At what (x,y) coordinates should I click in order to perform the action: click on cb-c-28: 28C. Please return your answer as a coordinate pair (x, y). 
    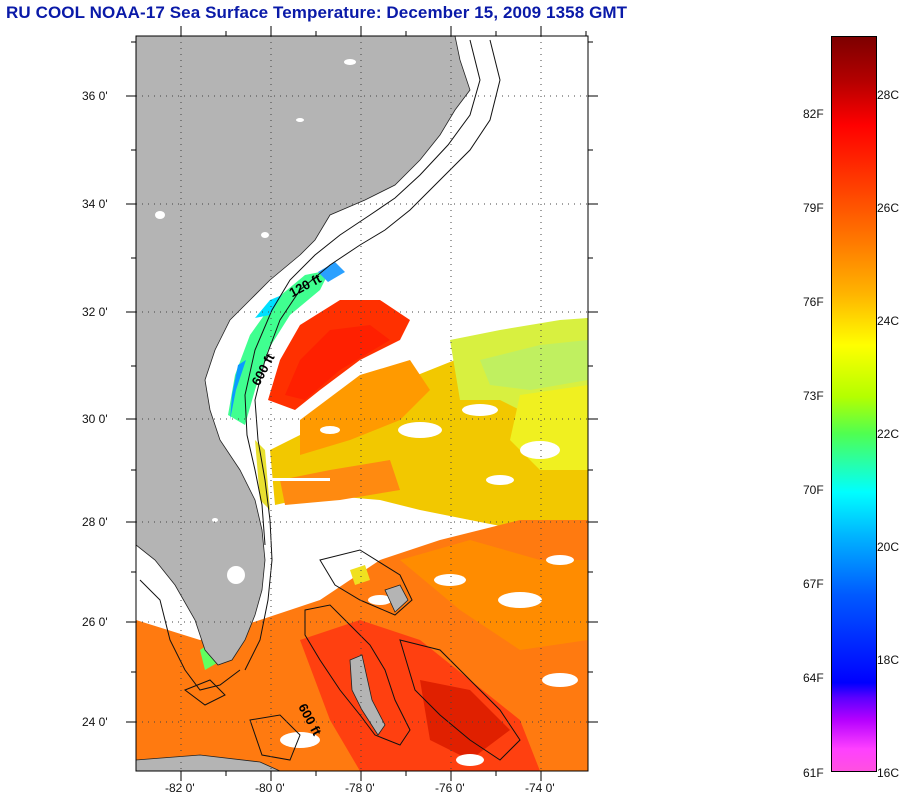
    Looking at the image, I should click on (888, 95).